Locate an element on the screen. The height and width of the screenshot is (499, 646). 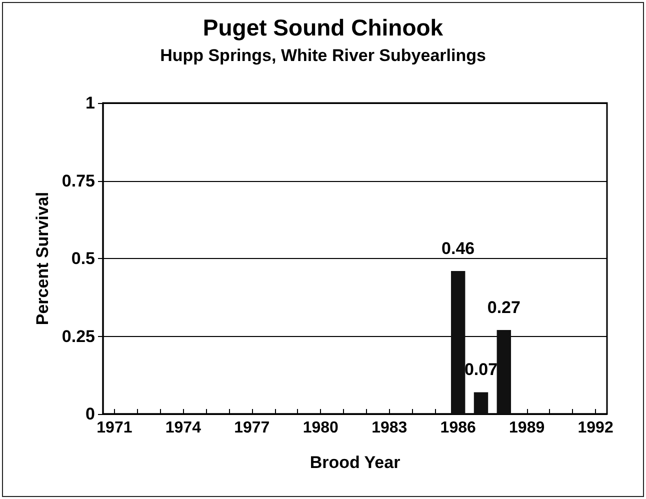
x-axis-title: Brood Year is located at coordinates (355, 462).